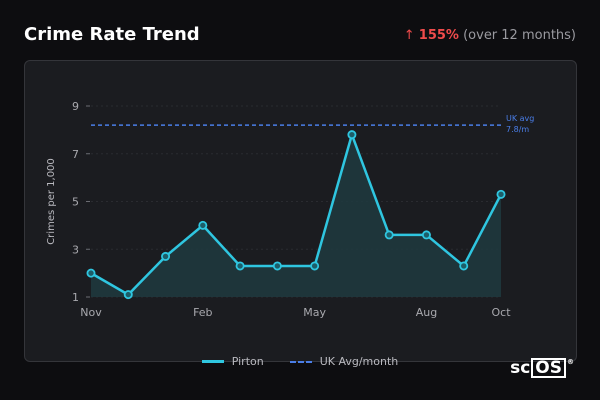 This screenshot has height=400, width=600. I want to click on x-tick-label: Feb, so click(202, 312).